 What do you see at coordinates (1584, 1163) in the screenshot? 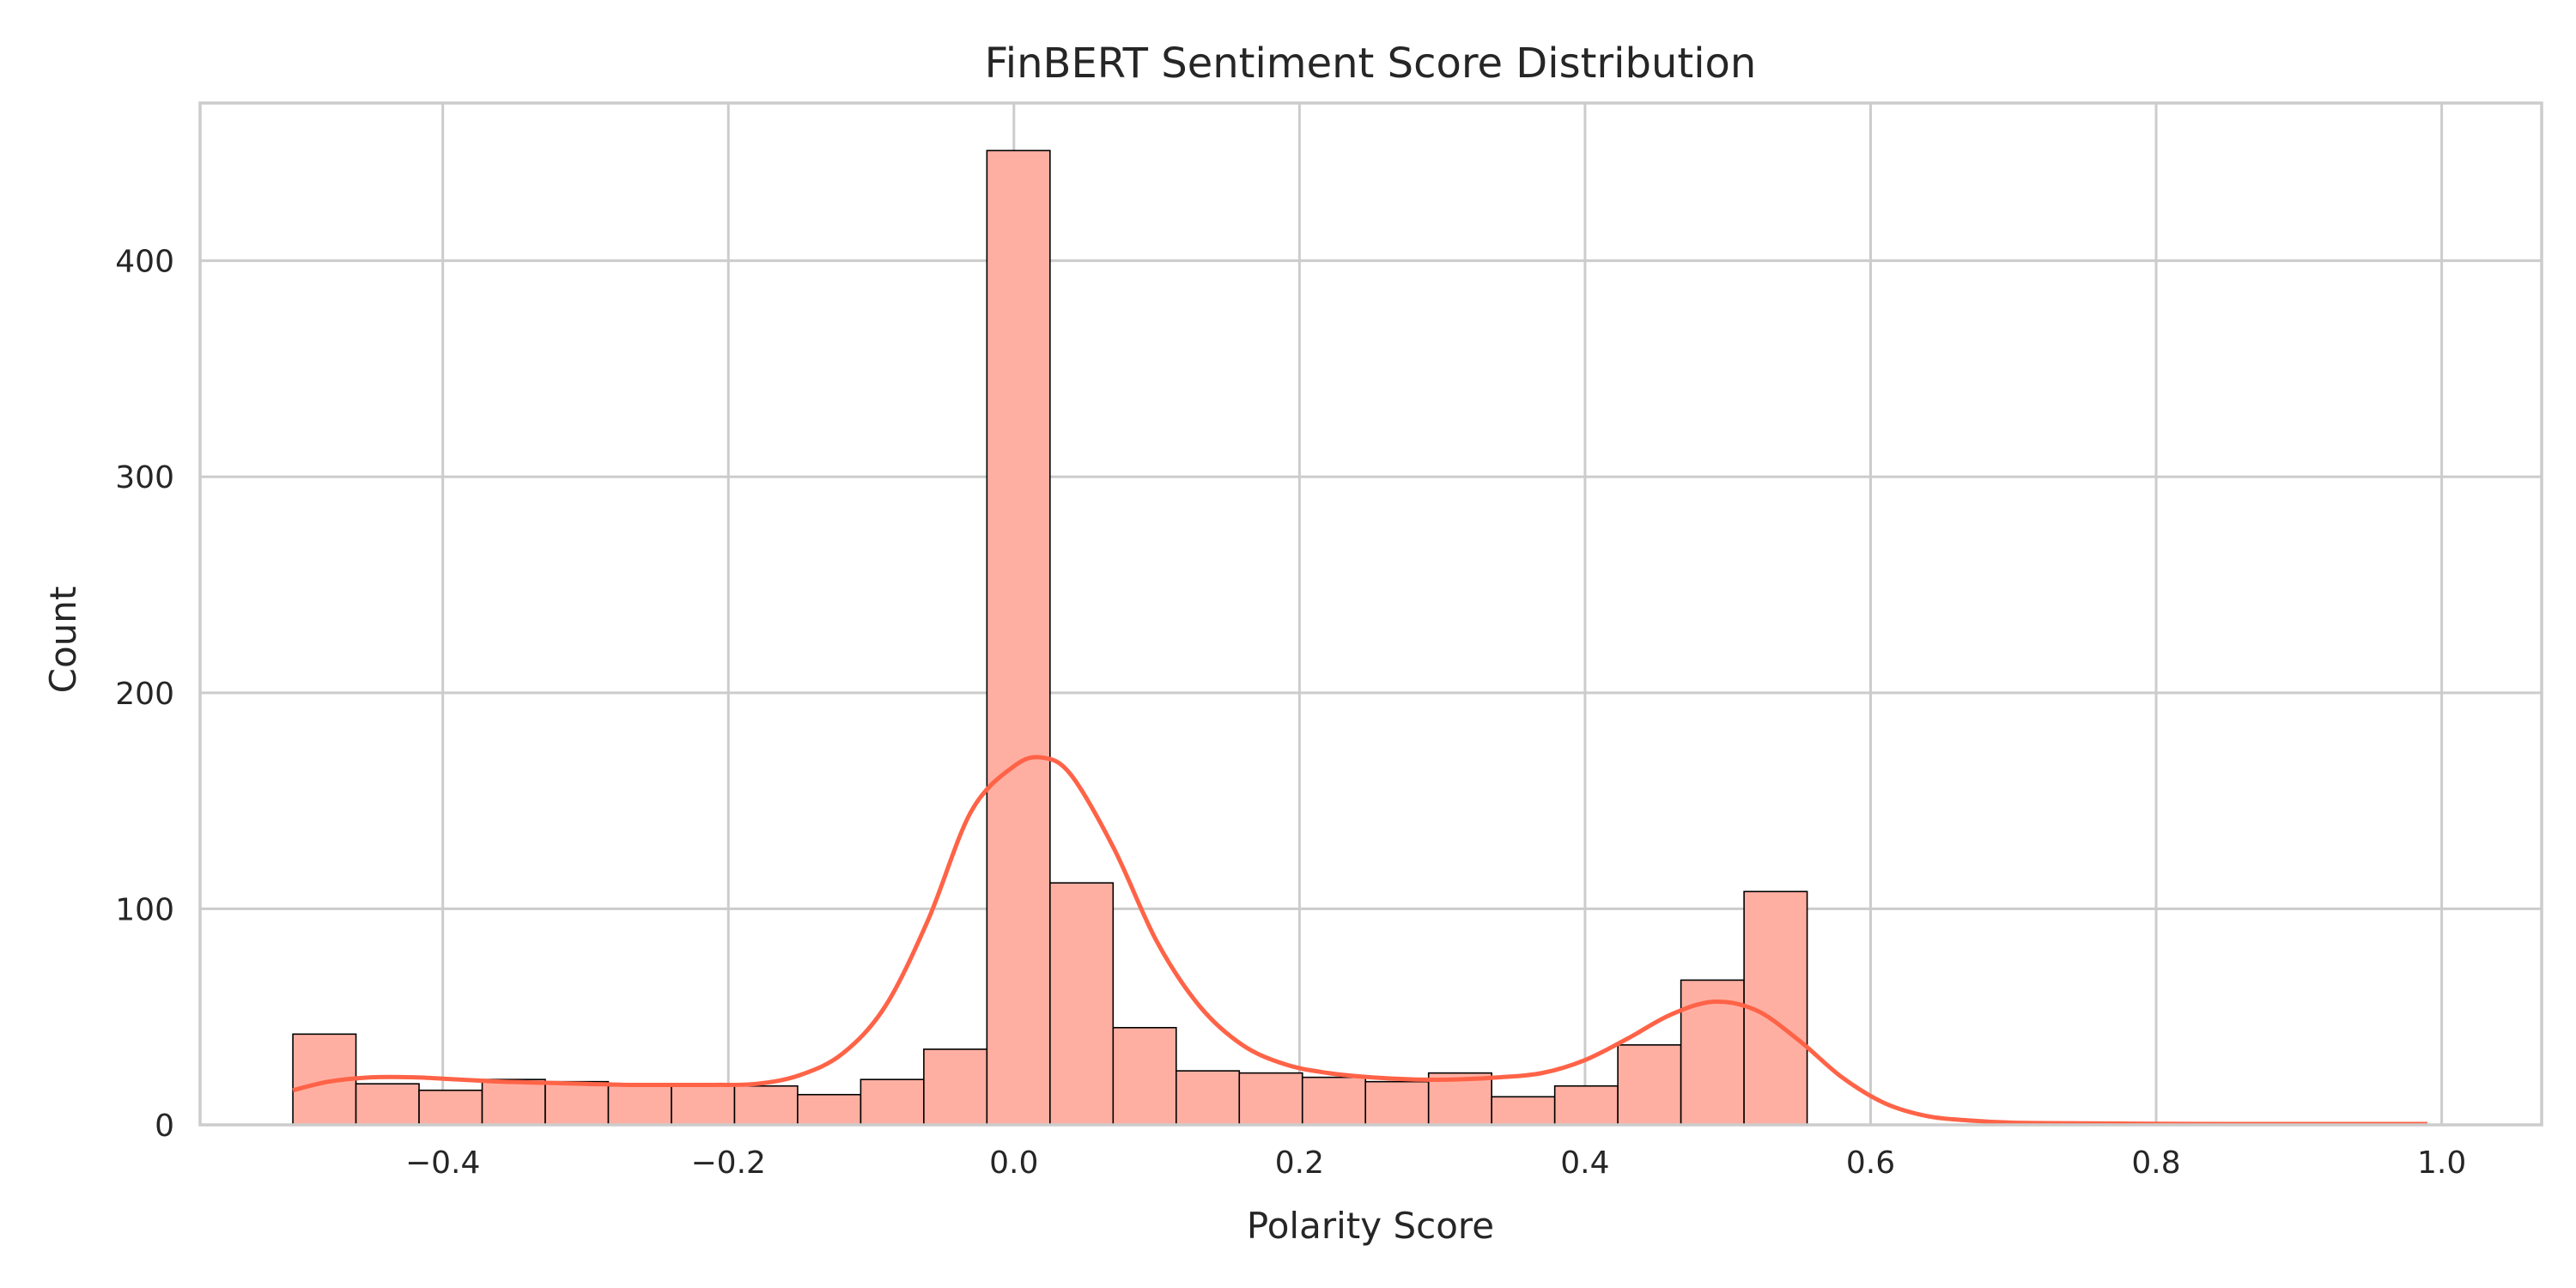
I see `x-tick-label-4: 0.4` at bounding box center [1584, 1163].